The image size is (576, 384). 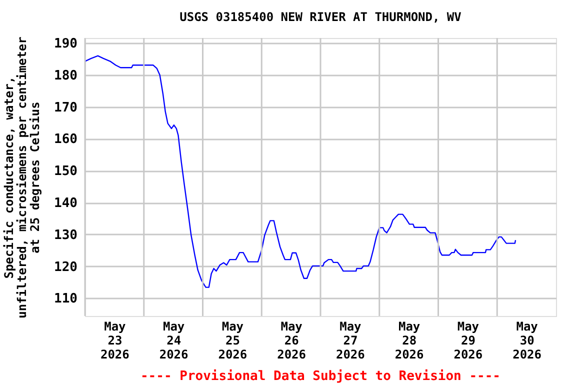 I want to click on y-tick-label: 140, so click(x=66, y=204).